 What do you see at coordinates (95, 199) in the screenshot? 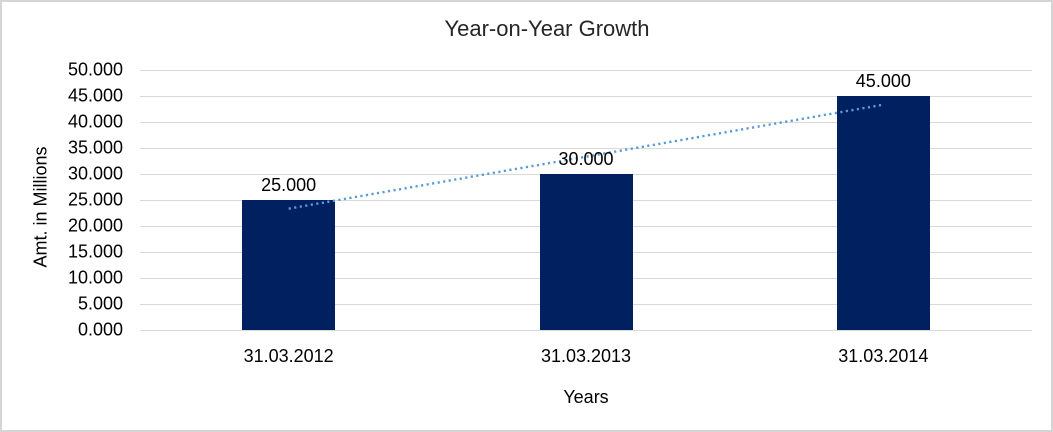
I see `y-tick-label: 25.000` at bounding box center [95, 199].